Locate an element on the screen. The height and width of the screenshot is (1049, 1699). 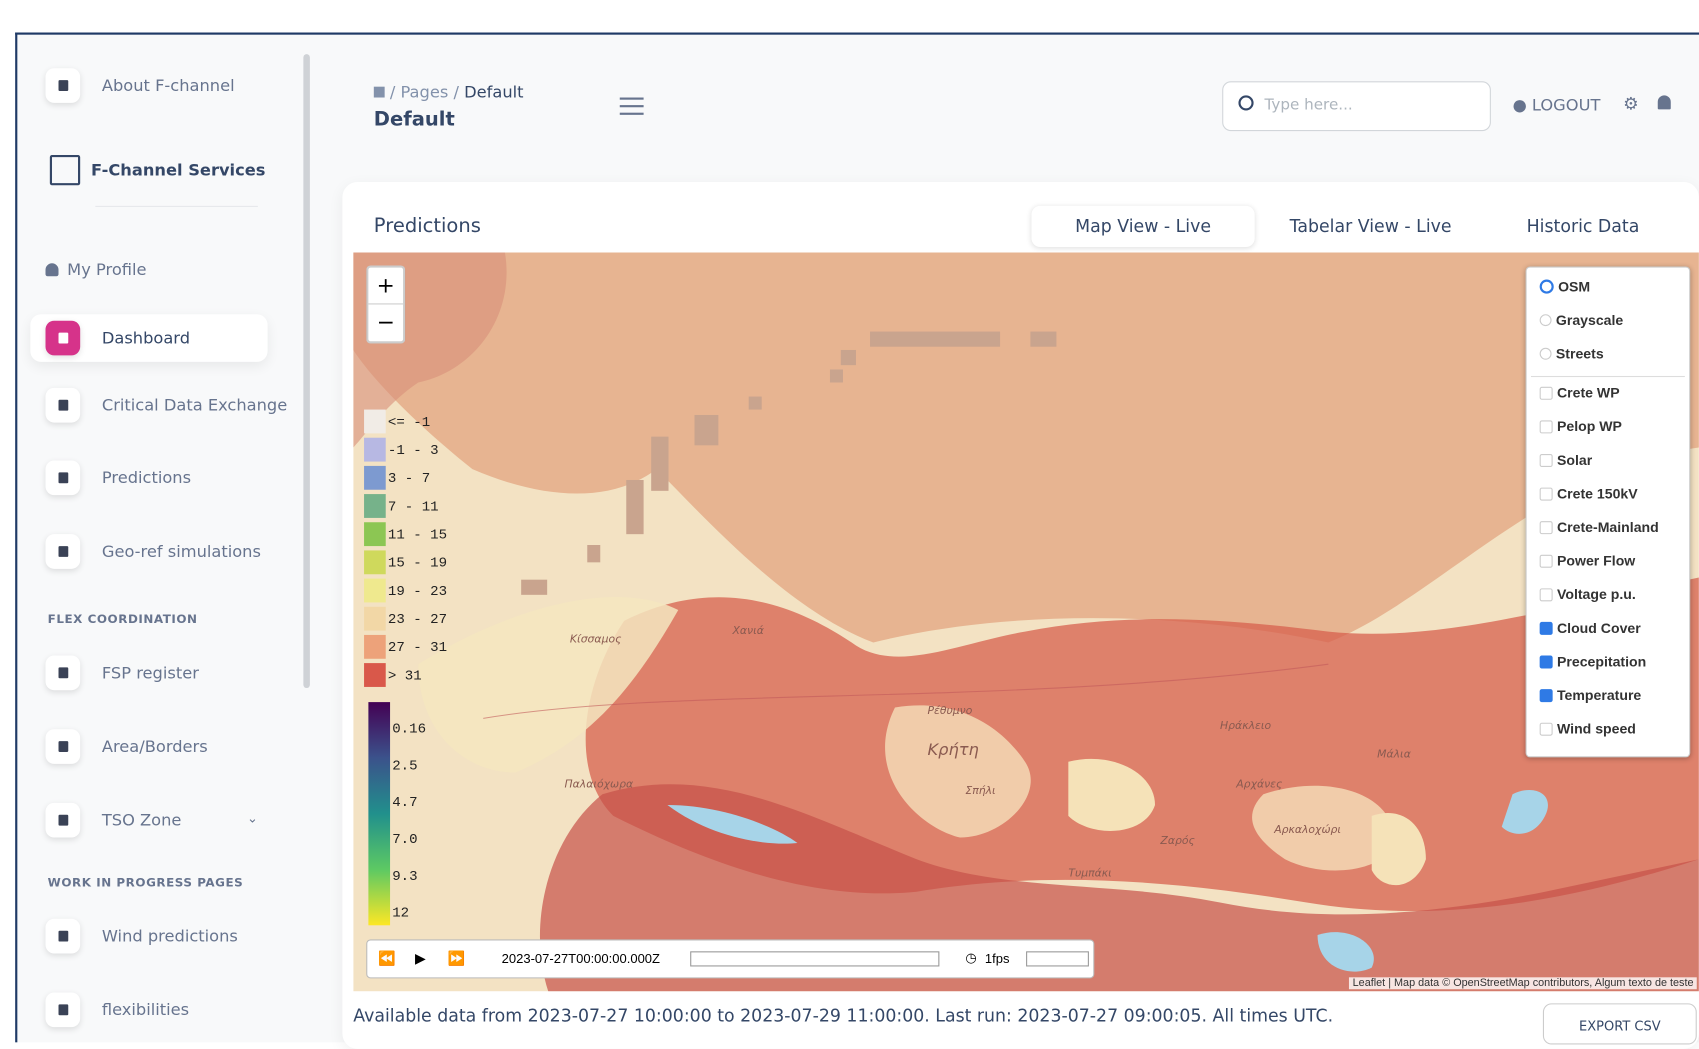
nav-item: Predictions is located at coordinates (118, 478).